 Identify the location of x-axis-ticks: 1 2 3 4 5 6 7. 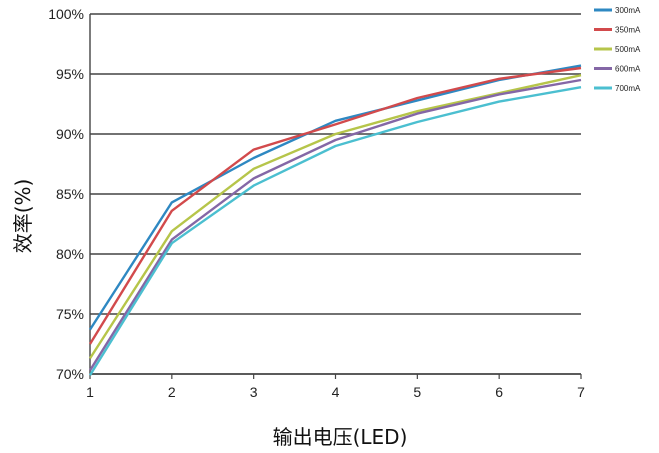
(335, 392).